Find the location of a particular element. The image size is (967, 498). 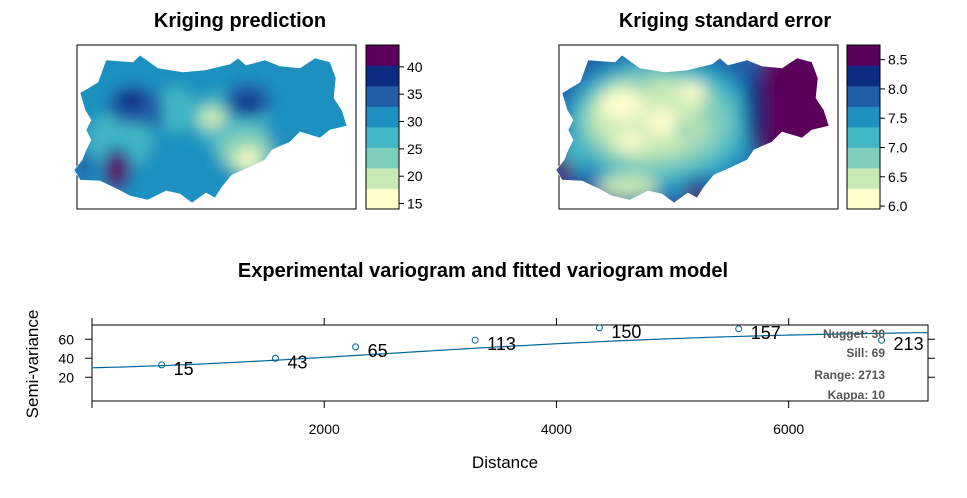

colorbar-tick-label: 15 is located at coordinates (415, 204).